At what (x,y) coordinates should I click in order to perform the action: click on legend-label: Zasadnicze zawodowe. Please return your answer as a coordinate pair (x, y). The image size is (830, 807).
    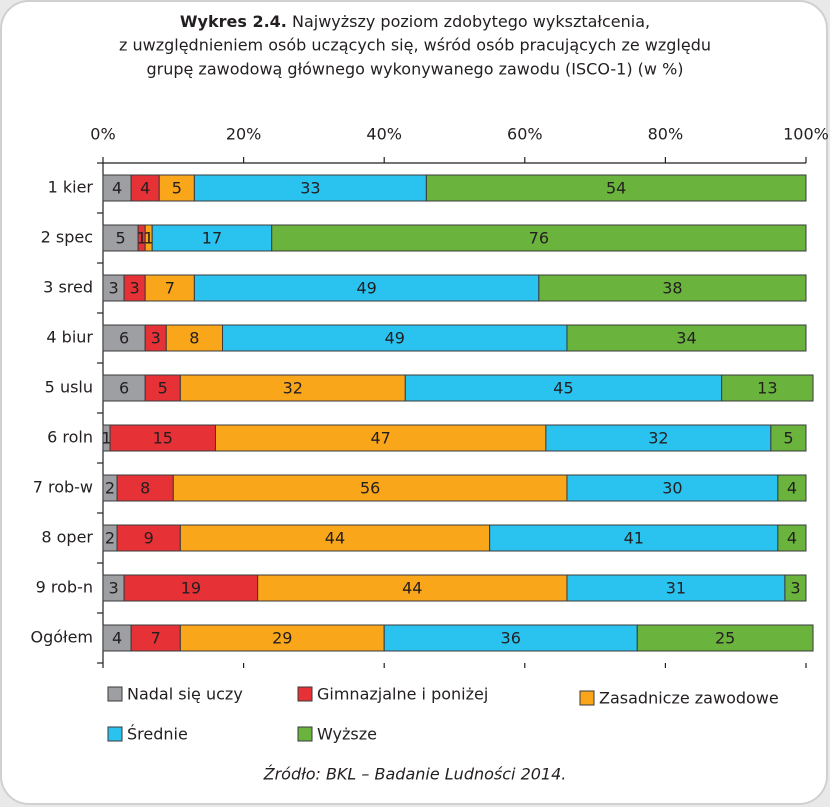
    Looking at the image, I should click on (689, 698).